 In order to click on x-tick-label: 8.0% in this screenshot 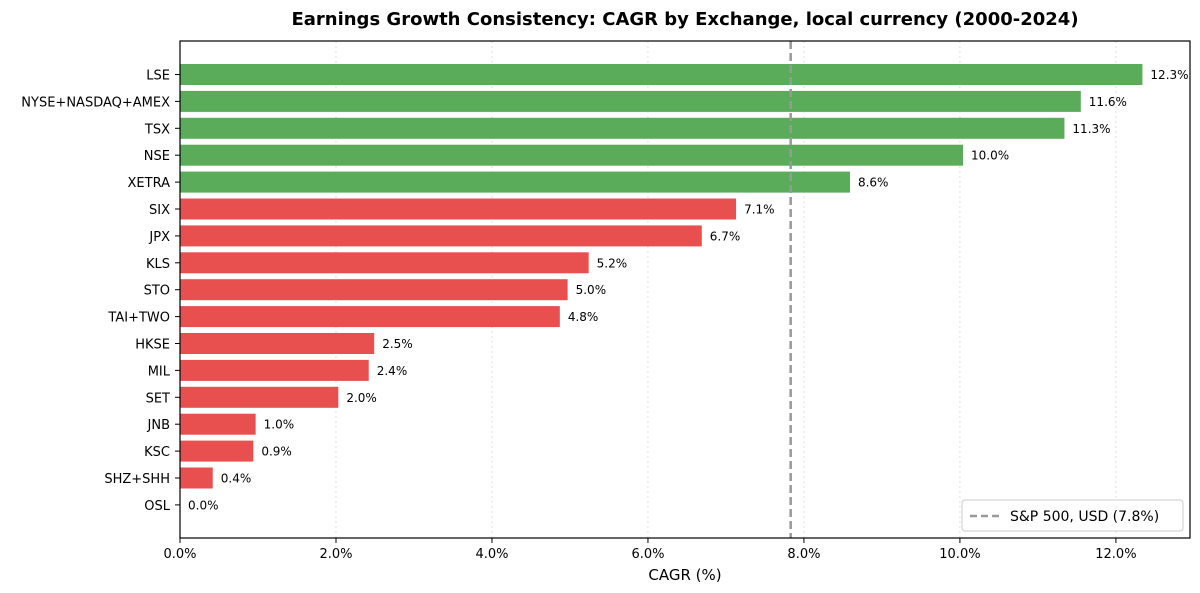, I will do `click(803, 554)`.